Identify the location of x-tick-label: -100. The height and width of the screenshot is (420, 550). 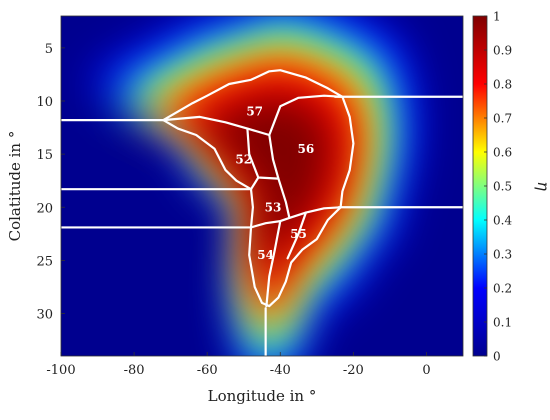
(60, 370).